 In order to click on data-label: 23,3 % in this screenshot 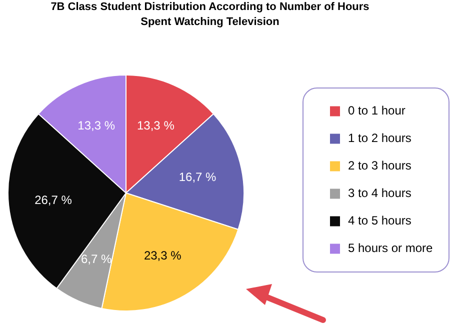, I will do `click(163, 255)`.